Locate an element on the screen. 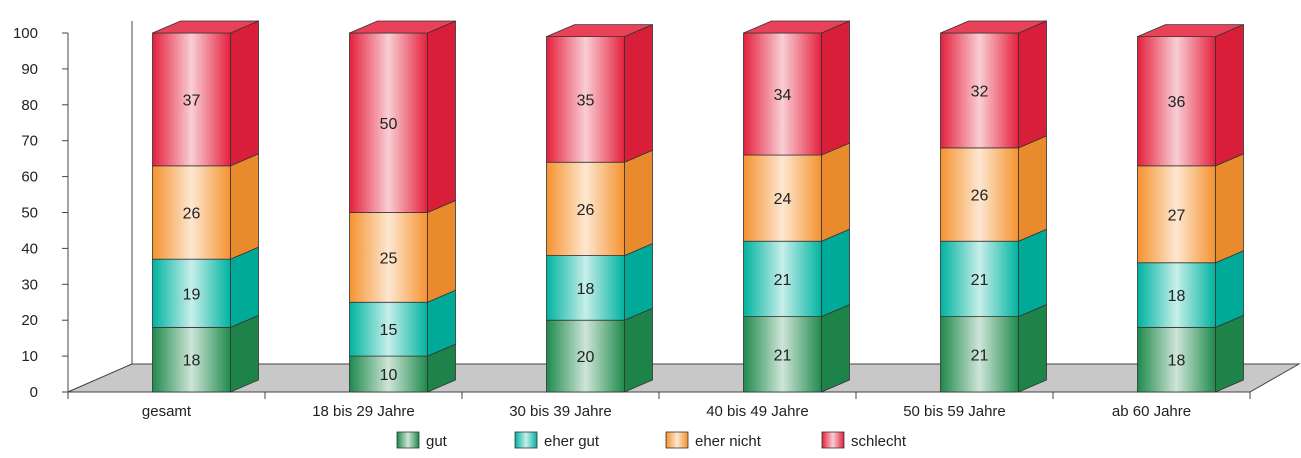 Image resolution: width=1301 pixels, height=458 pixels. x-tick-label: 30 bis 39 Jahre is located at coordinates (560, 411).